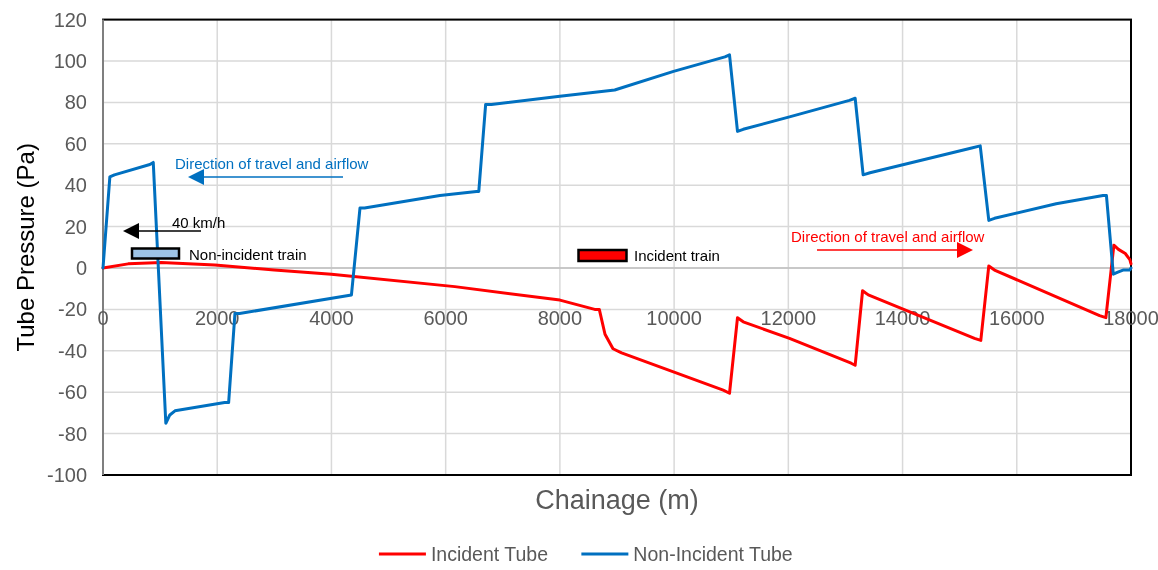 The height and width of the screenshot is (570, 1158). What do you see at coordinates (248, 254) in the screenshot?
I see `annotation: Non-incident train` at bounding box center [248, 254].